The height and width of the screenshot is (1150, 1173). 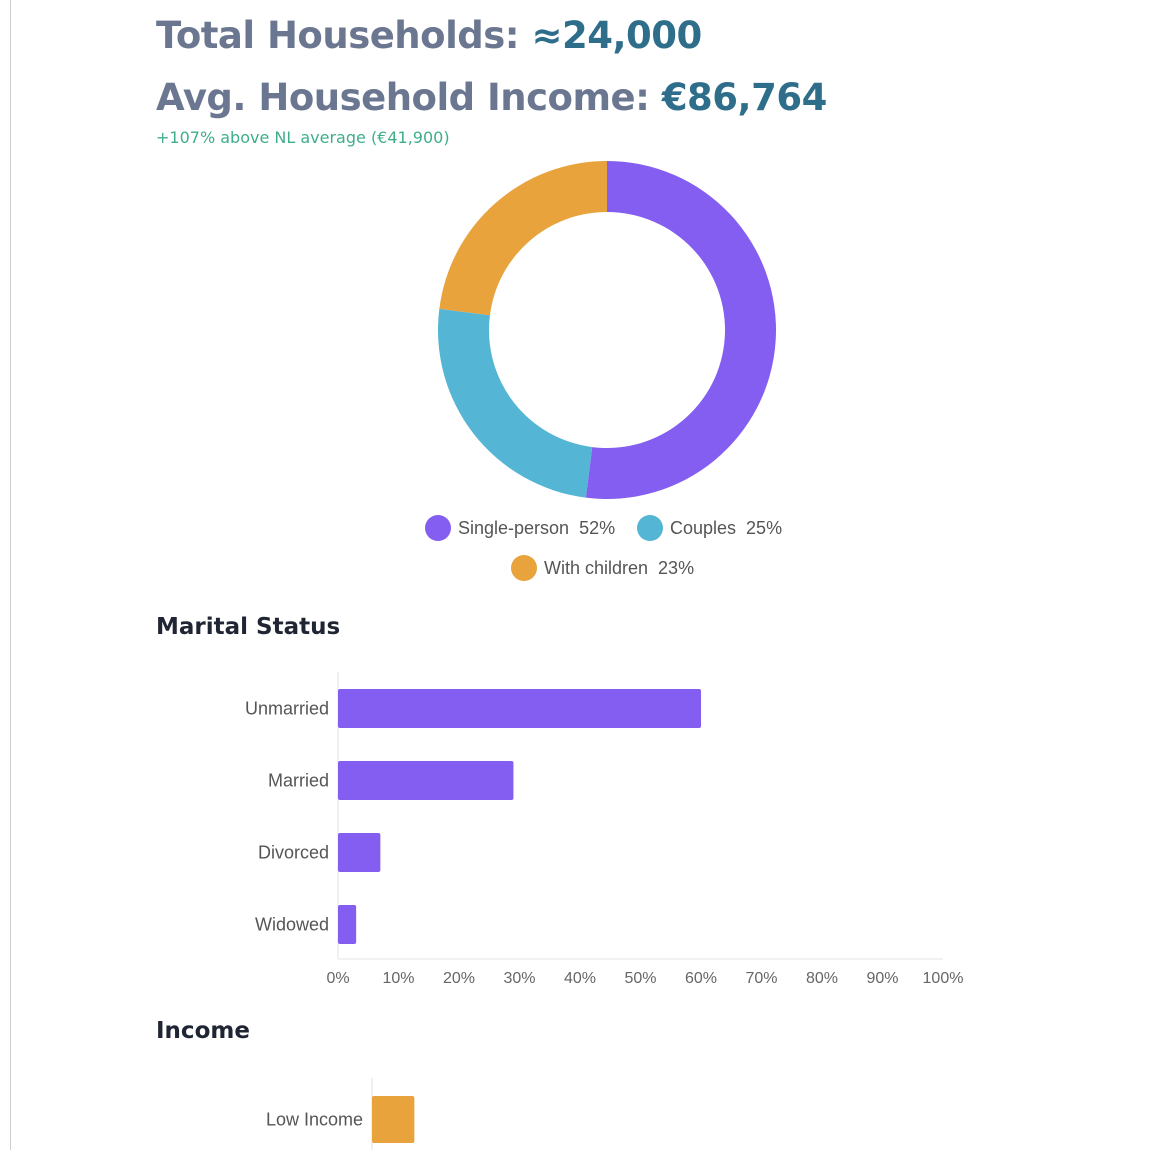 I want to click on x-tick-label: 60%, so click(x=701, y=978).